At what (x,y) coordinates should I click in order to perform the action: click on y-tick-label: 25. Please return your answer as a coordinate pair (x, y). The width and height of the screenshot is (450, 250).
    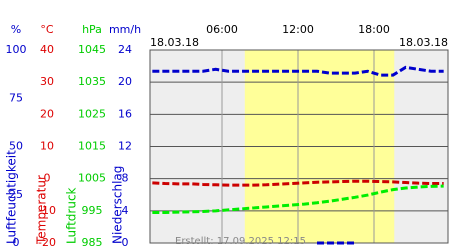
    Looking at the image, I should click on (16, 194).